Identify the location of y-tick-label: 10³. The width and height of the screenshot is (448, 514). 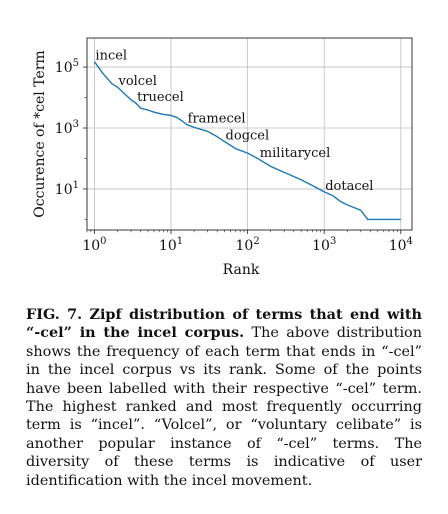
(67, 128).